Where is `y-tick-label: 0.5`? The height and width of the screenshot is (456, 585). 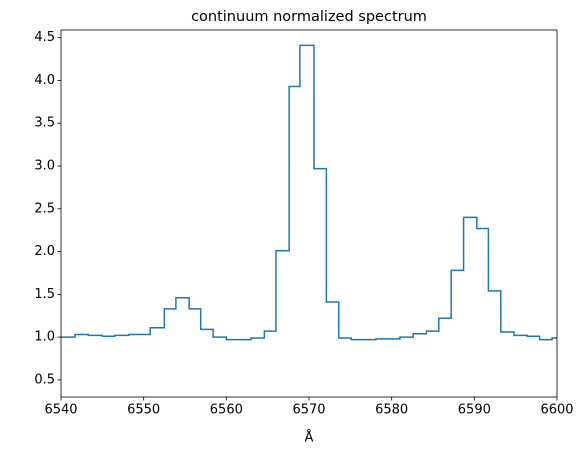
y-tick-label: 0.5 is located at coordinates (44, 379).